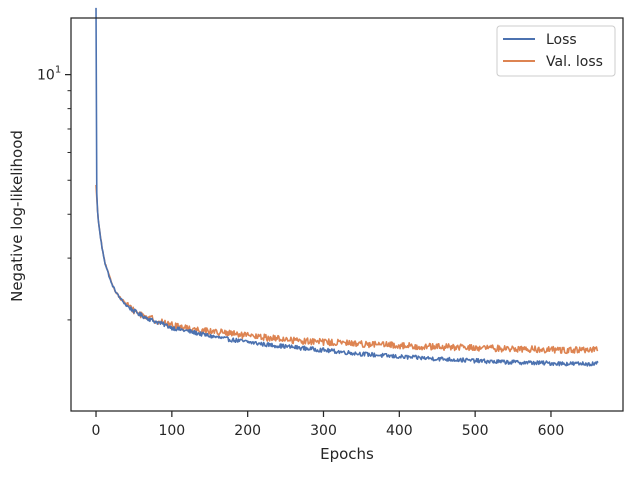  What do you see at coordinates (551, 431) in the screenshot?
I see `x-tick-label: 600` at bounding box center [551, 431].